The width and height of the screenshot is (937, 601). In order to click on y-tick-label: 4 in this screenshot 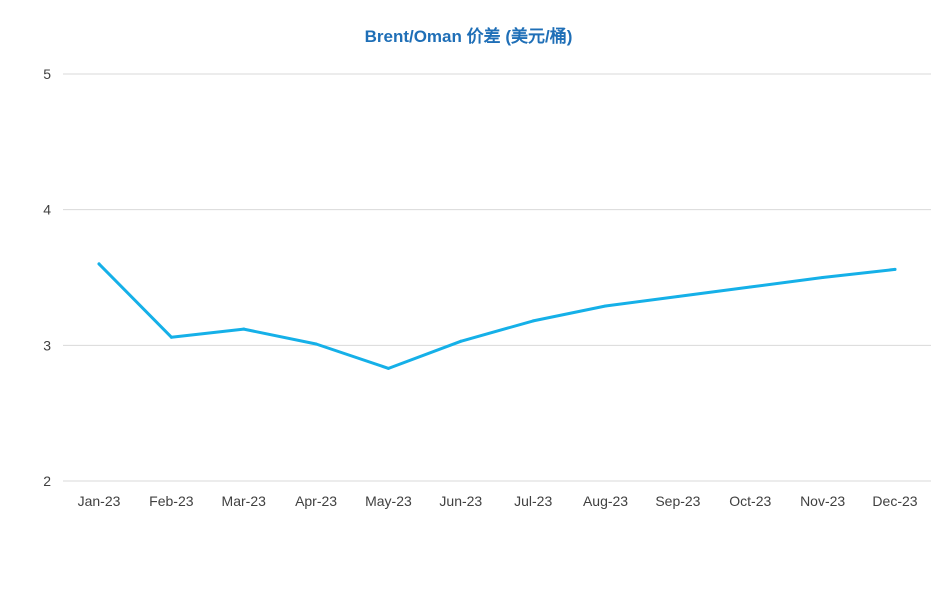, I will do `click(47, 210)`.